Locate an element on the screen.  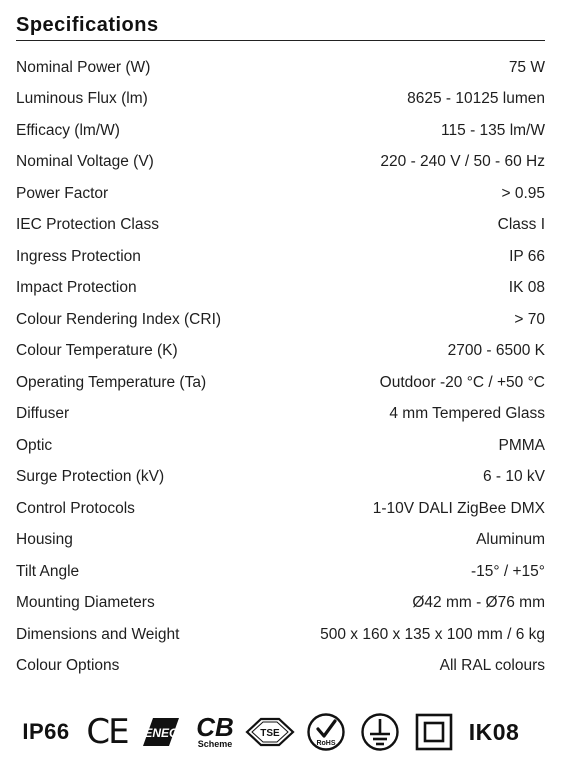
spec-label: Nominal Voltage (V) is located at coordinates (85, 162).